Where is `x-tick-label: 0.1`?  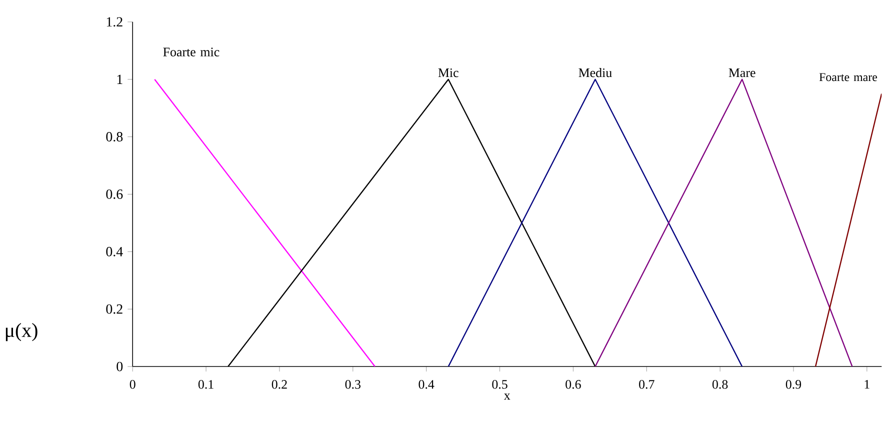
x-tick-label: 0.1 is located at coordinates (206, 384).